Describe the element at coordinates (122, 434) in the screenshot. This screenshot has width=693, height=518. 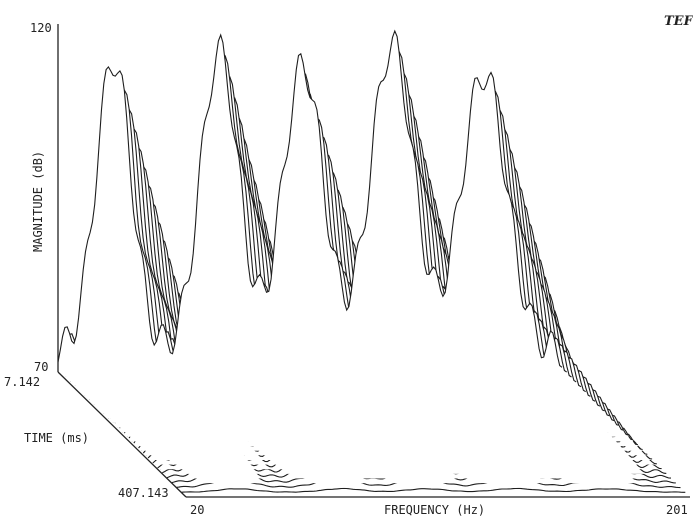
I see `time-axis-line` at that location.